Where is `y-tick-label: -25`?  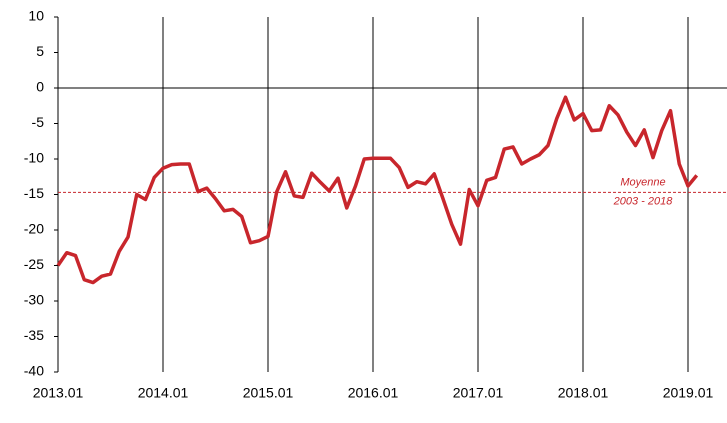 y-tick-label: -25 is located at coordinates (34, 264).